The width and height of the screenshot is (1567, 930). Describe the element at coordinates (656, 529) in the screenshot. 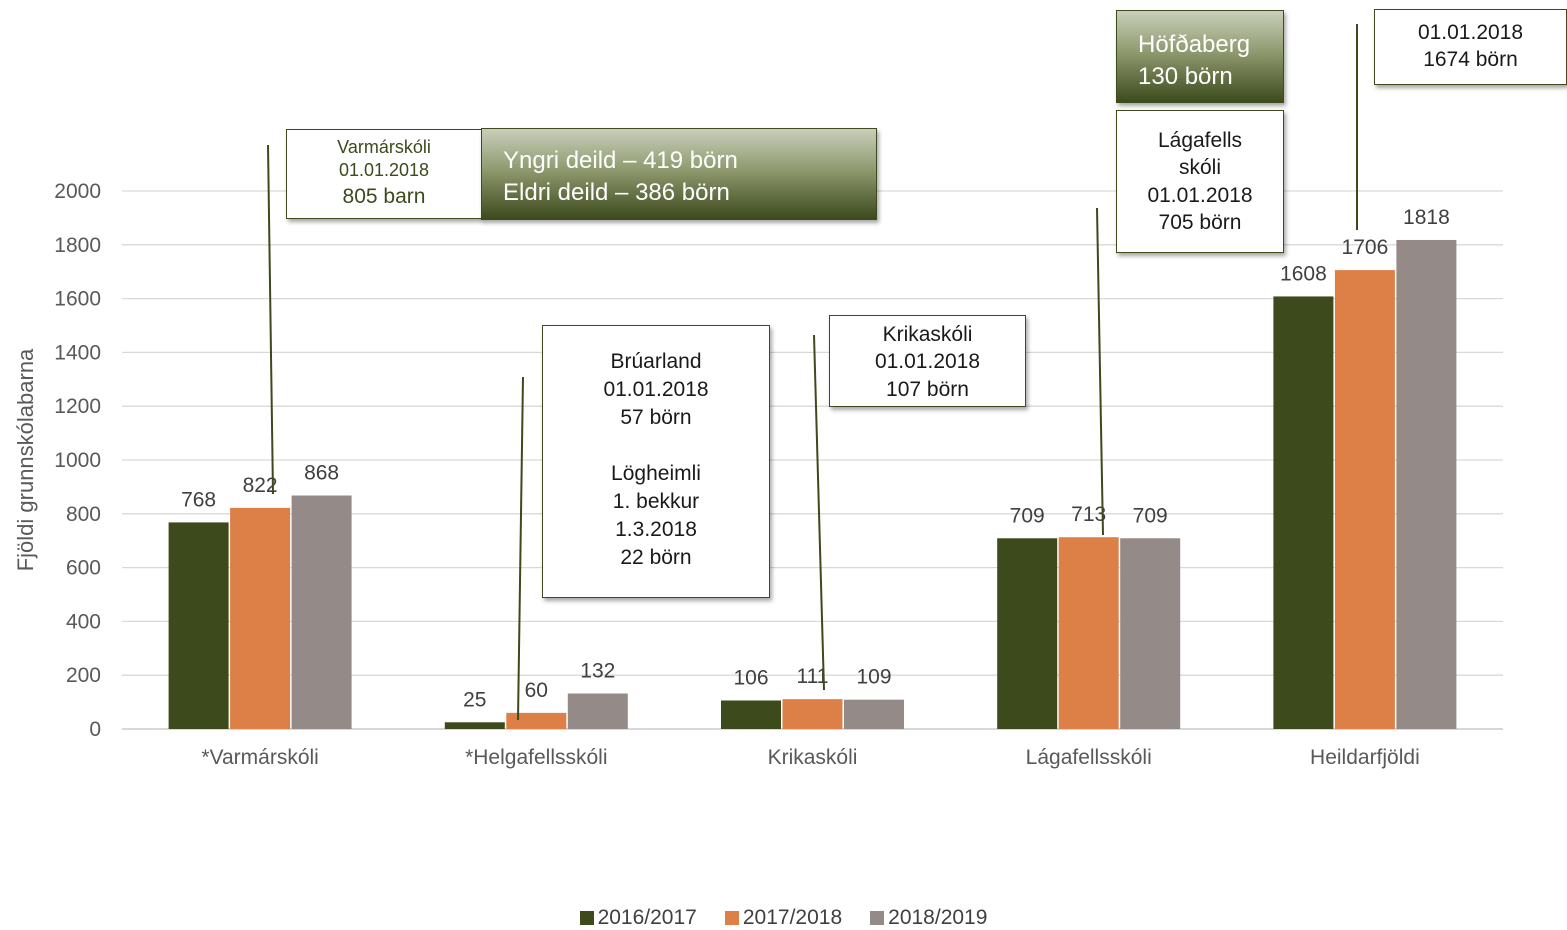

I see `callout-line: 1.3.2018` at that location.